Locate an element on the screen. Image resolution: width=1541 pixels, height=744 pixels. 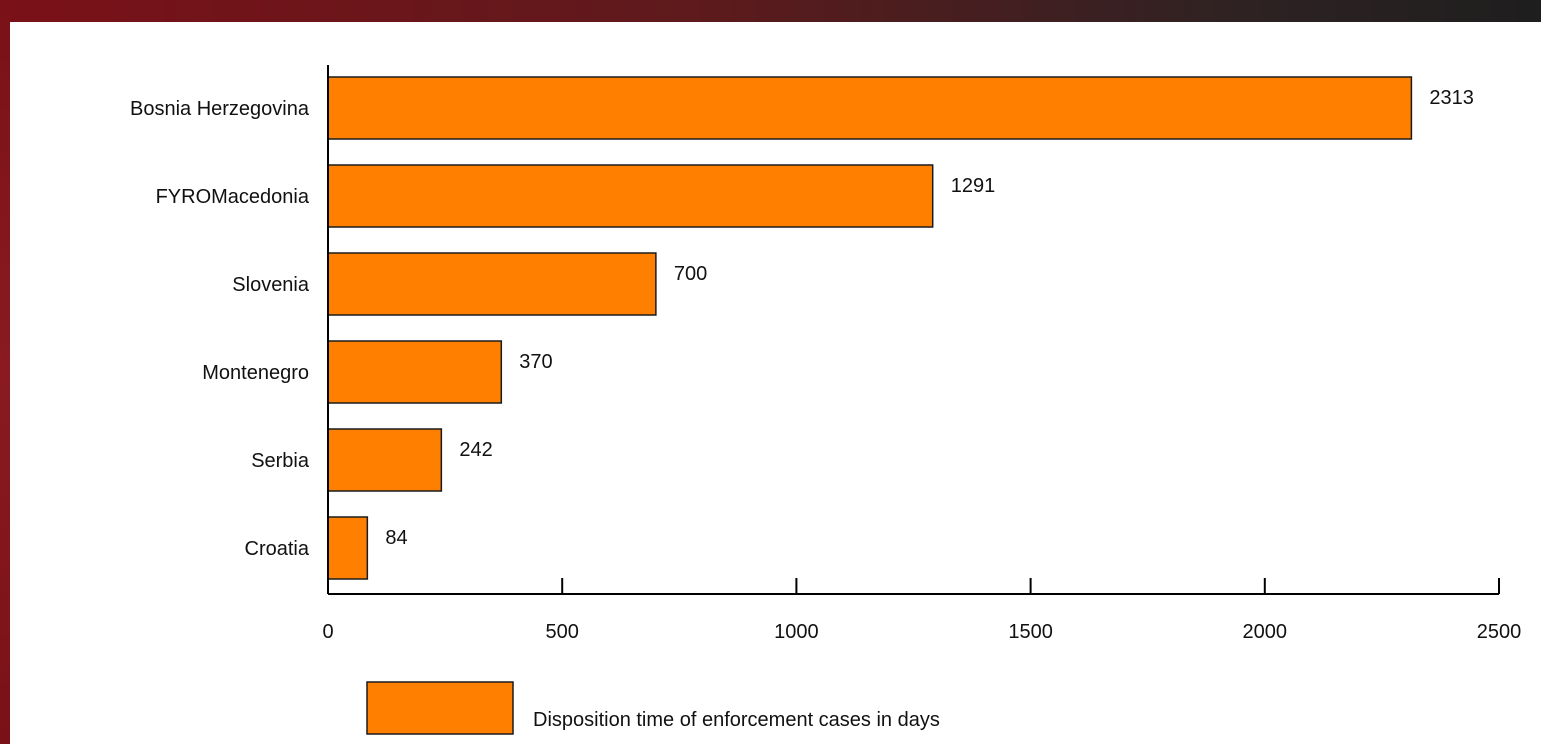
category-label-fyromacedonia: FYROMacedonia is located at coordinates (233, 197).